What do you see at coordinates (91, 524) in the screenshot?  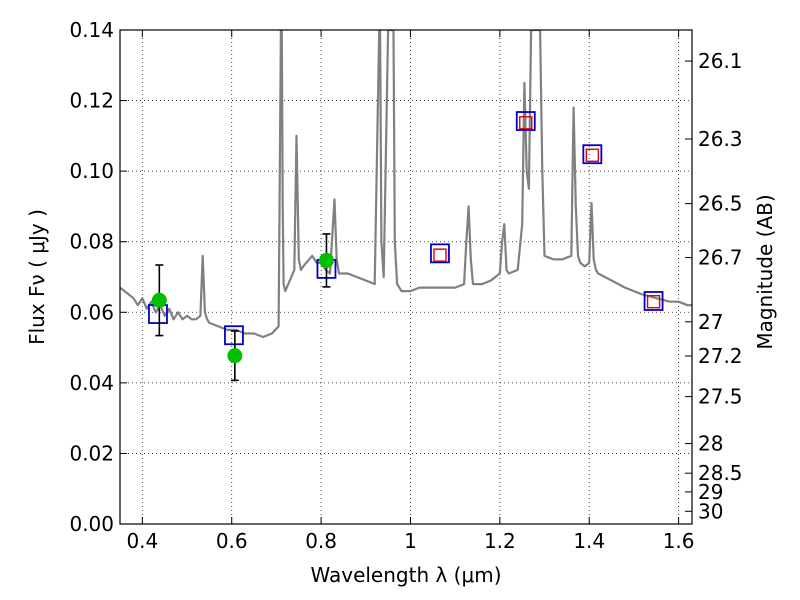 I see `y-tick-label: 0.00` at bounding box center [91, 524].